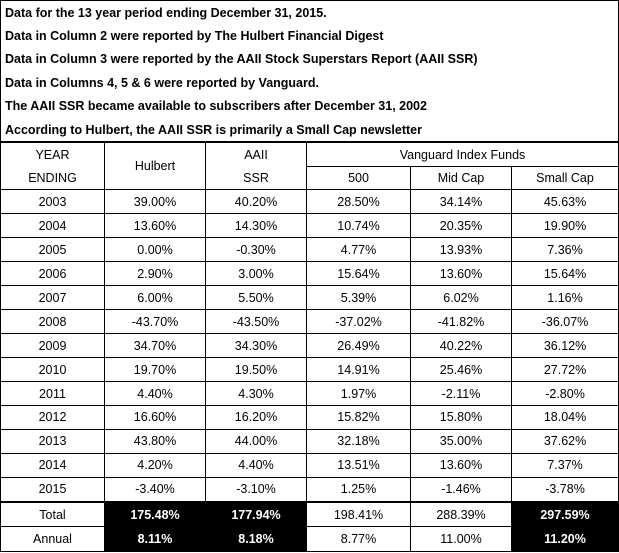 This screenshot has width=619, height=553. What do you see at coordinates (564, 274) in the screenshot?
I see `cell-small: 15.64%` at bounding box center [564, 274].